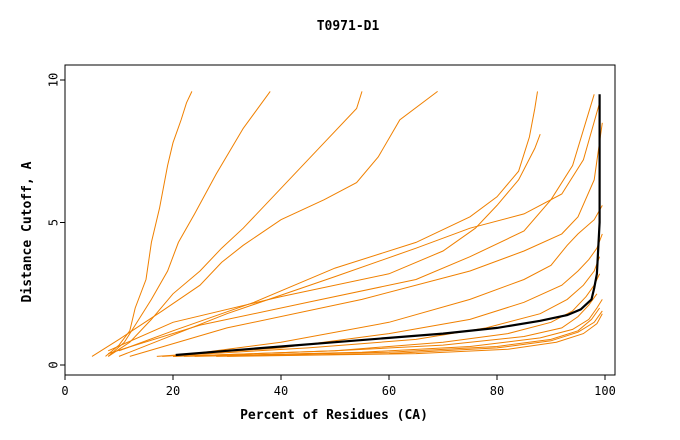  What do you see at coordinates (173, 391) in the screenshot?
I see `x-tick-label: 20` at bounding box center [173, 391].